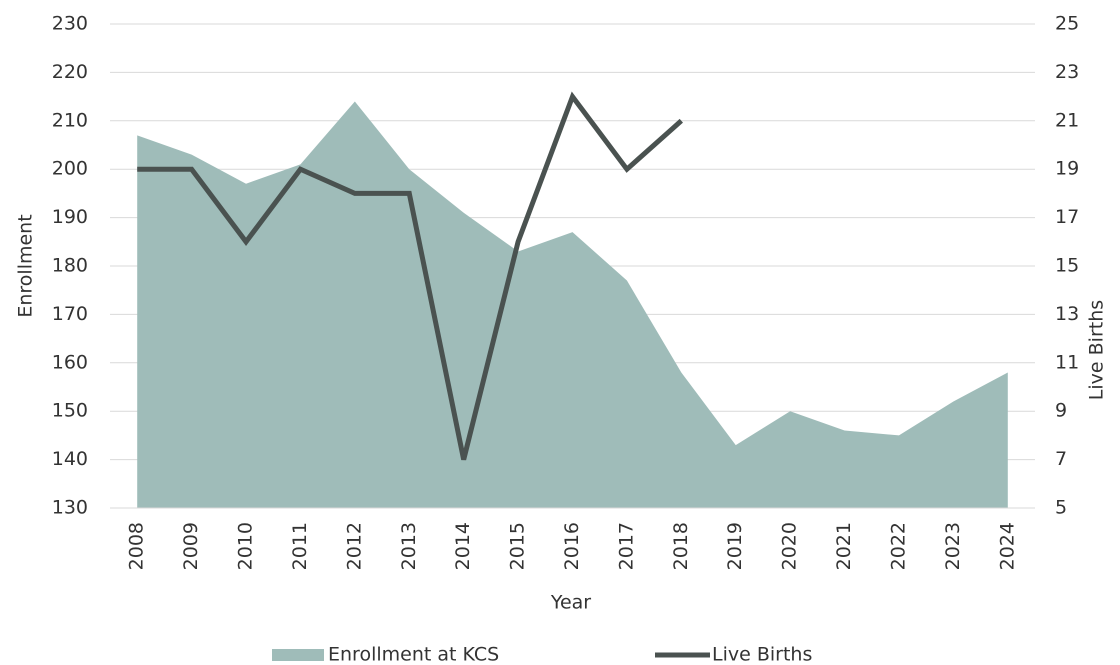 This screenshot has width=1120, height=665. I want to click on x-tick-label: 2011, so click(300, 546).